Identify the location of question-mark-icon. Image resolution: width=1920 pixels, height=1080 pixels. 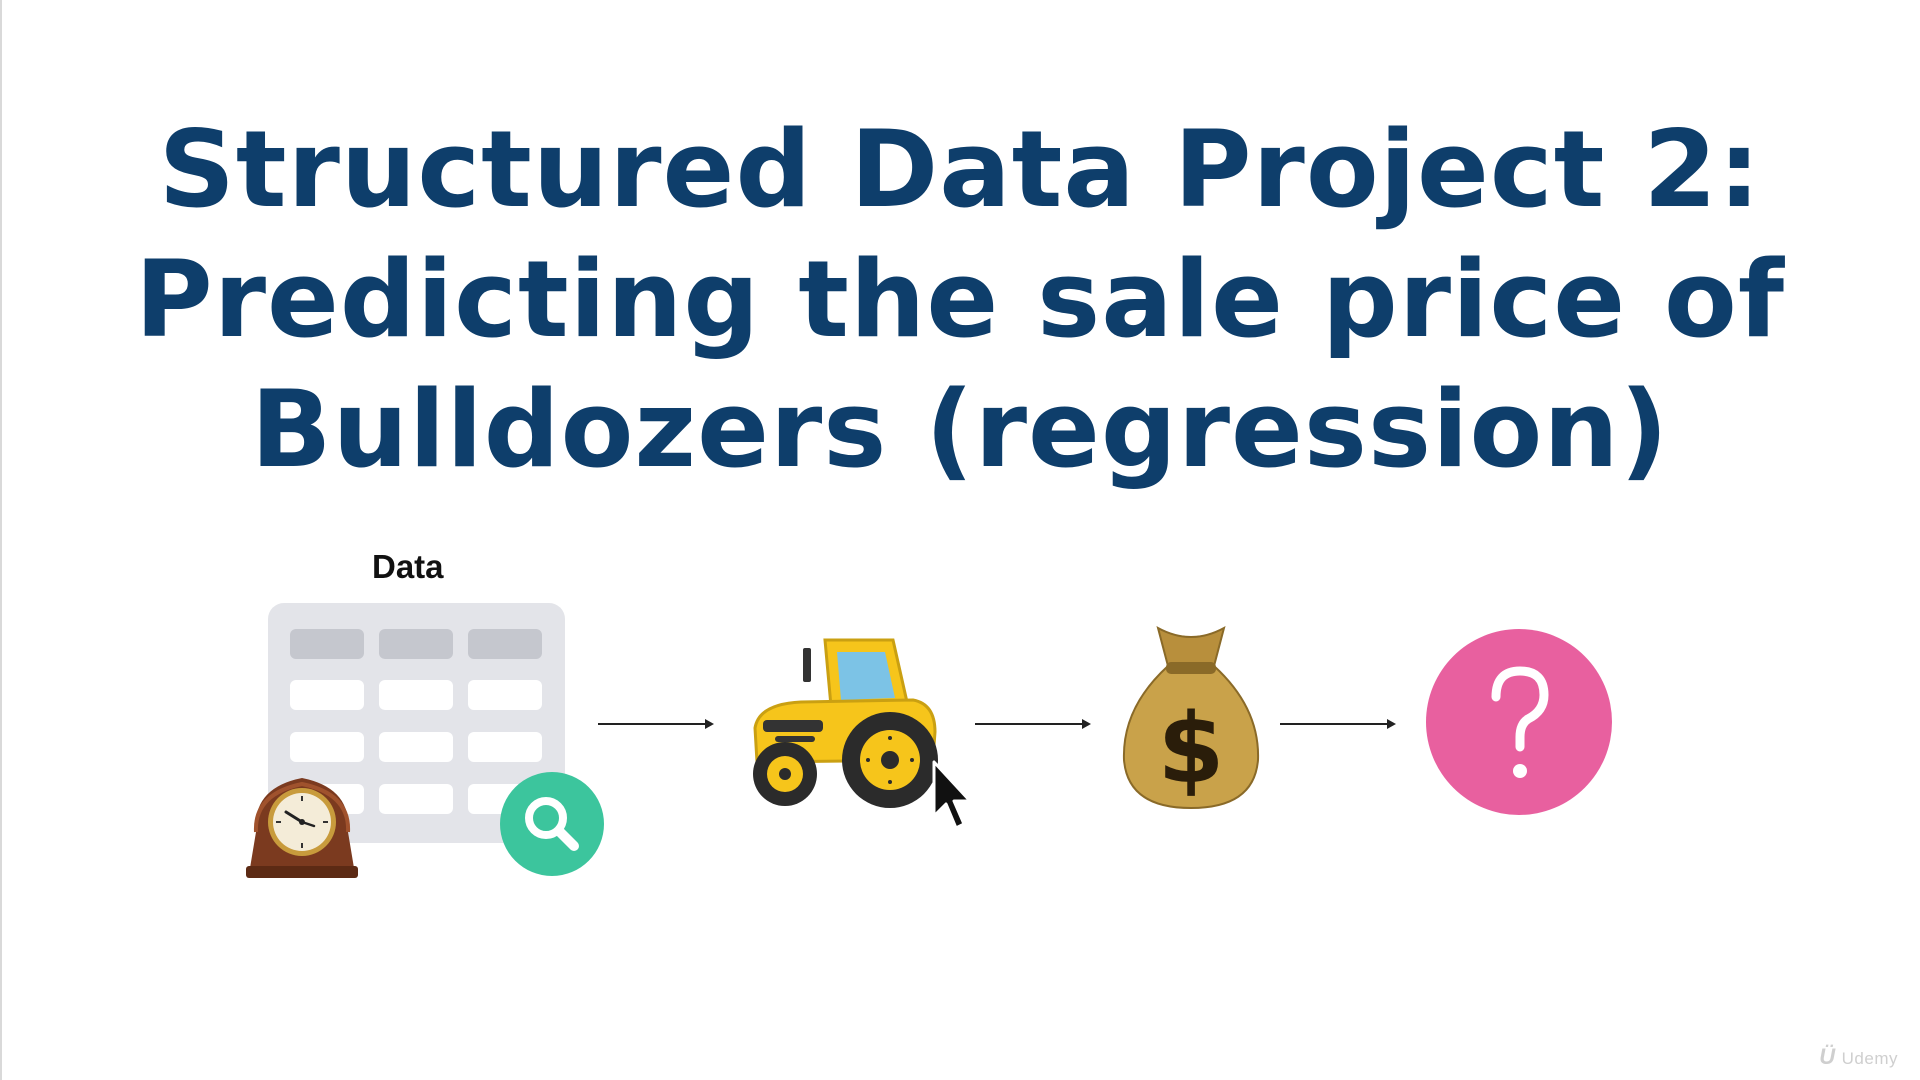
(1519, 724).